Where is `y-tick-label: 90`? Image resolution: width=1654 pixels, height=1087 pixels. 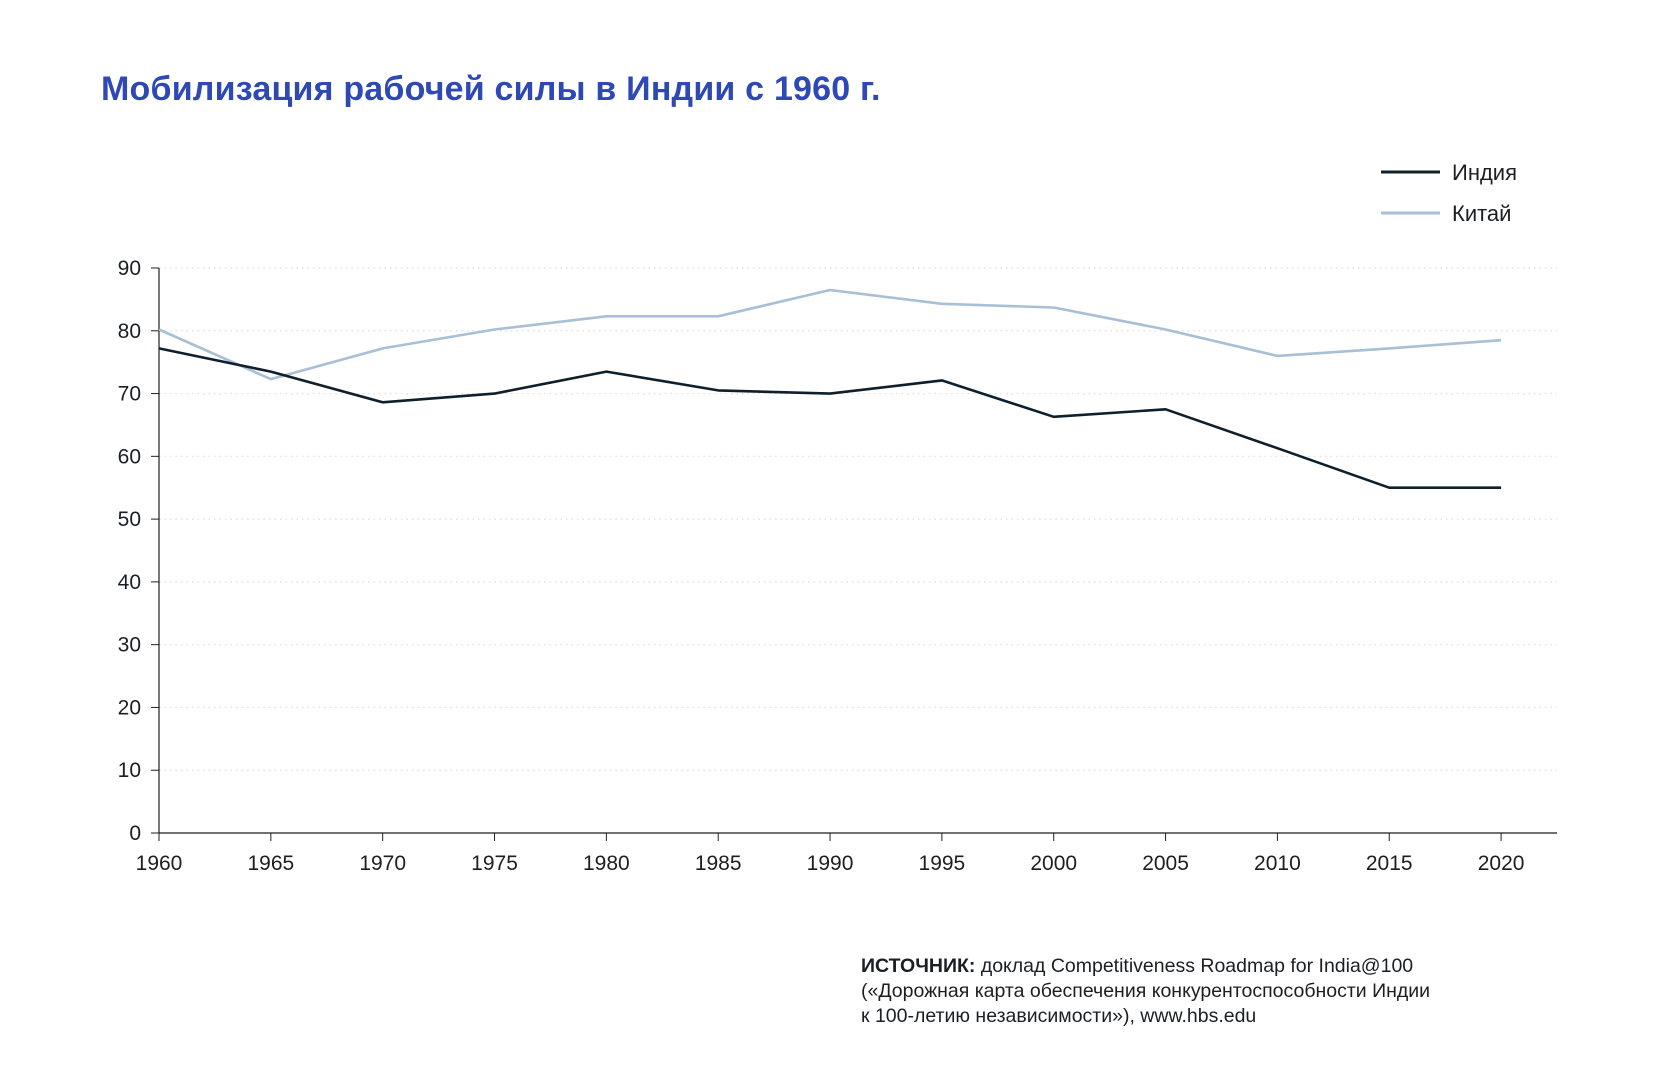 y-tick-label: 90 is located at coordinates (129, 268).